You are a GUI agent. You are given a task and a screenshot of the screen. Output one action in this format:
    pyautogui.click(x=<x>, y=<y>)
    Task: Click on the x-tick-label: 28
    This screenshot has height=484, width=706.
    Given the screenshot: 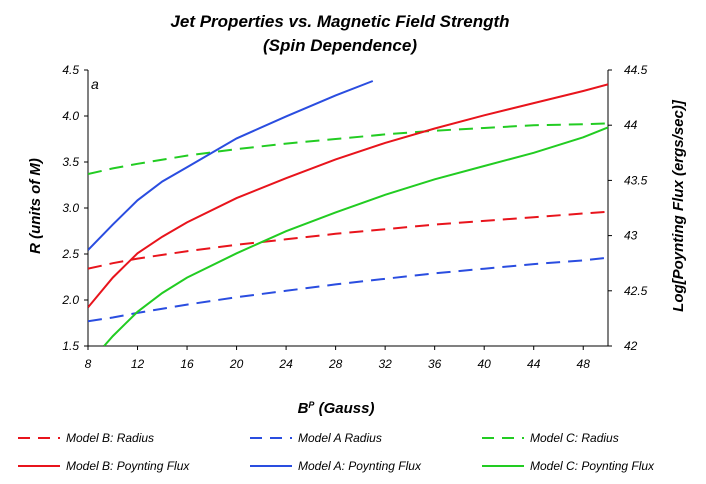 What is the action you would take?
    pyautogui.click(x=335, y=364)
    